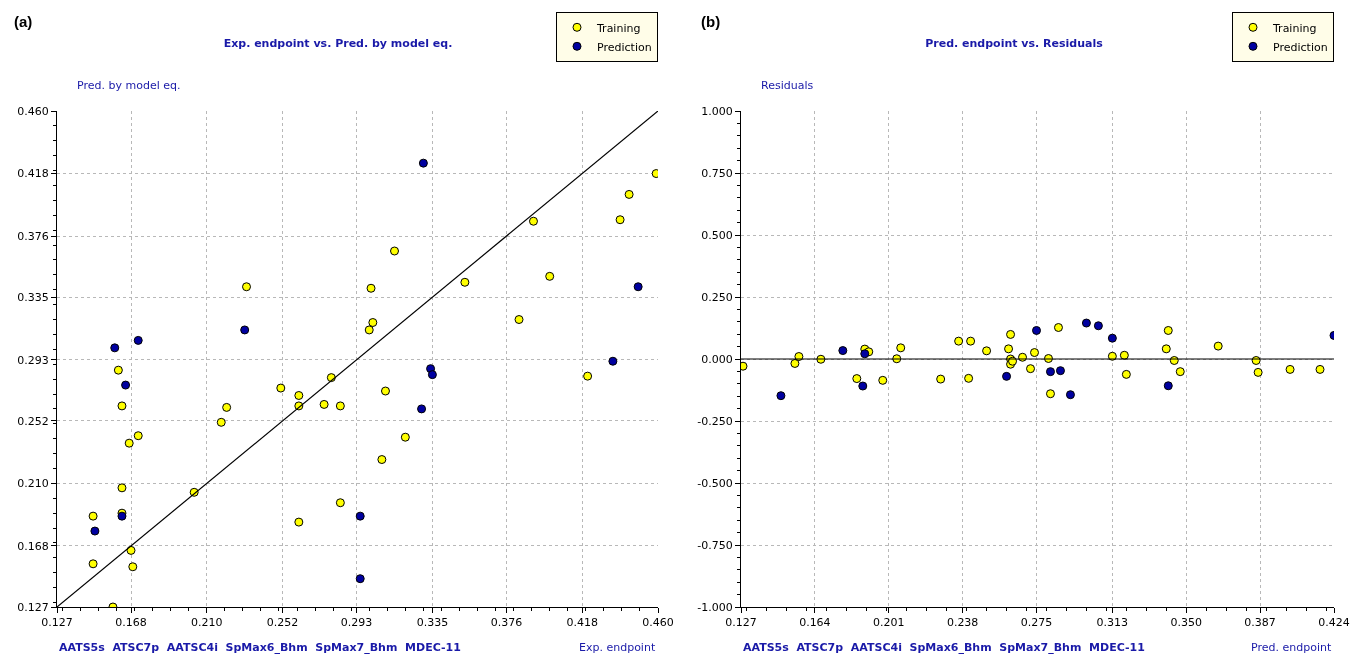  Describe the element at coordinates (582, 623) in the screenshot. I see `x-tick-label: 0.418` at that location.